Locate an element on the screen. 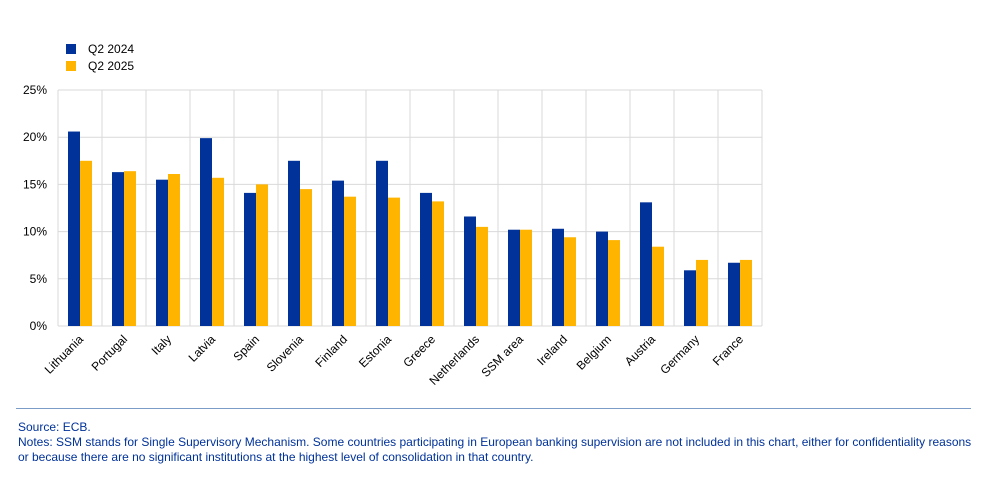 The image size is (1000, 492). x-tick-label: Italy is located at coordinates (161, 344).